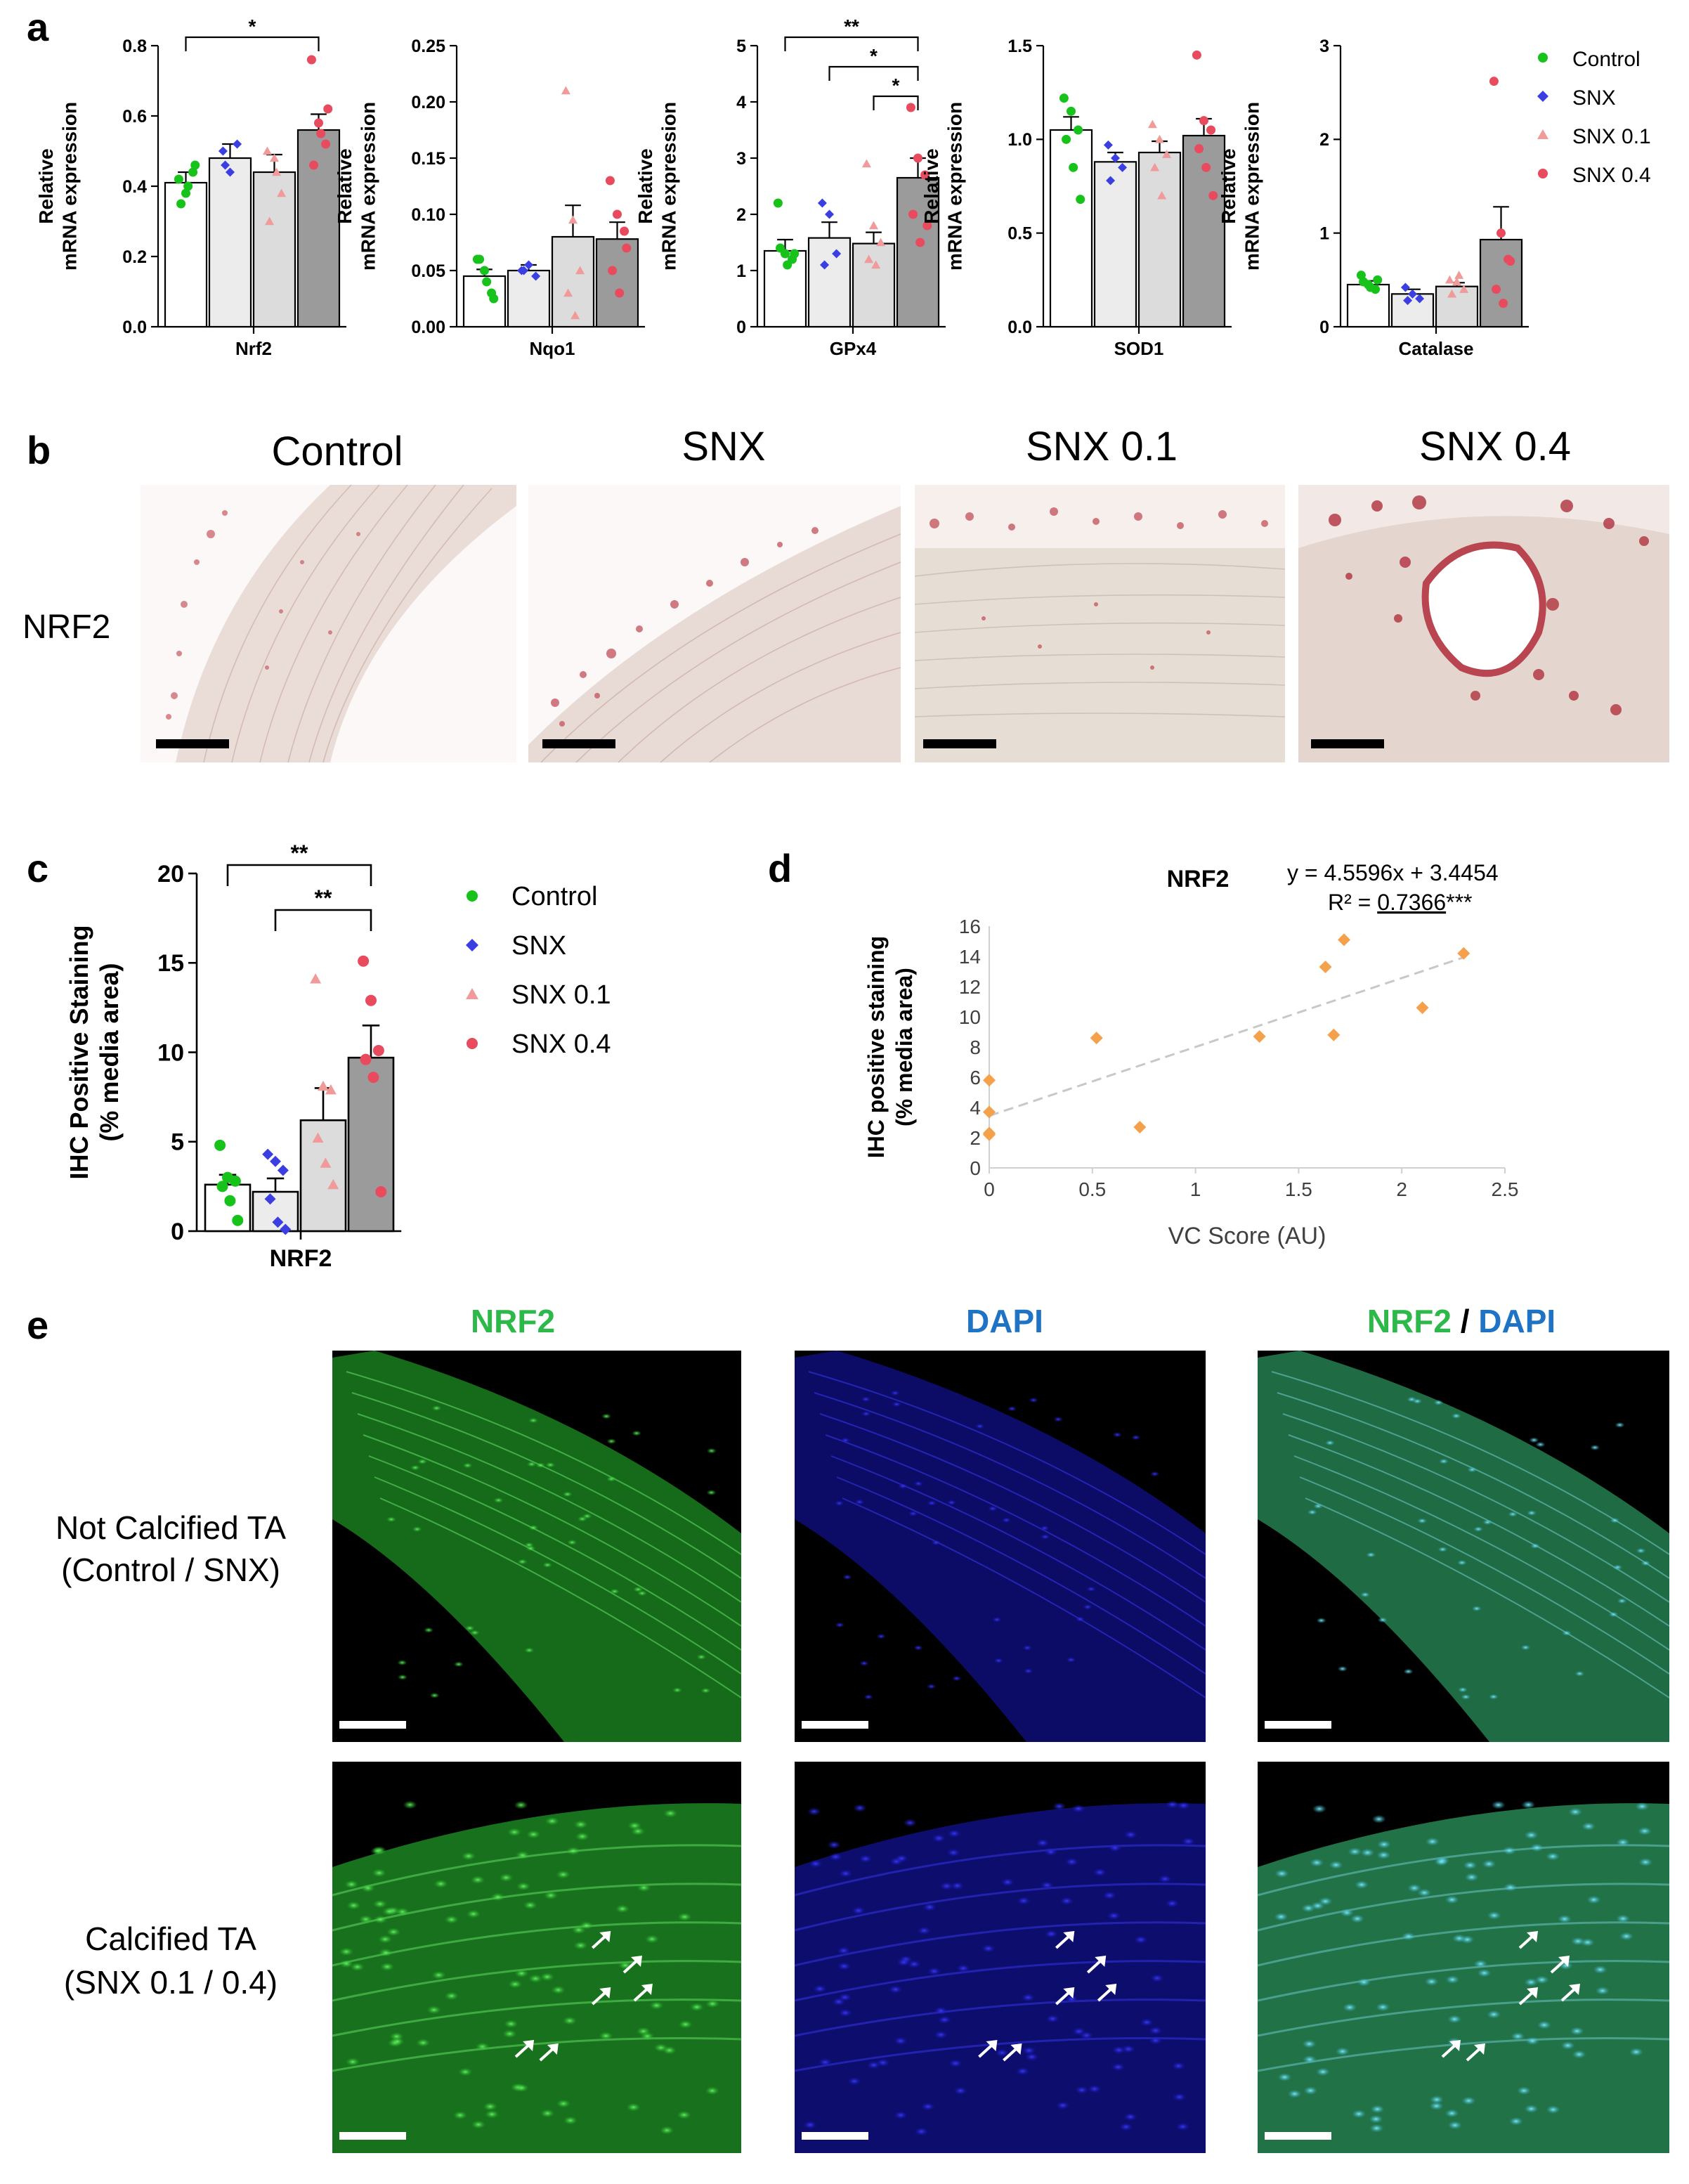  I want to click on significance-bracket, so click(299, 875).